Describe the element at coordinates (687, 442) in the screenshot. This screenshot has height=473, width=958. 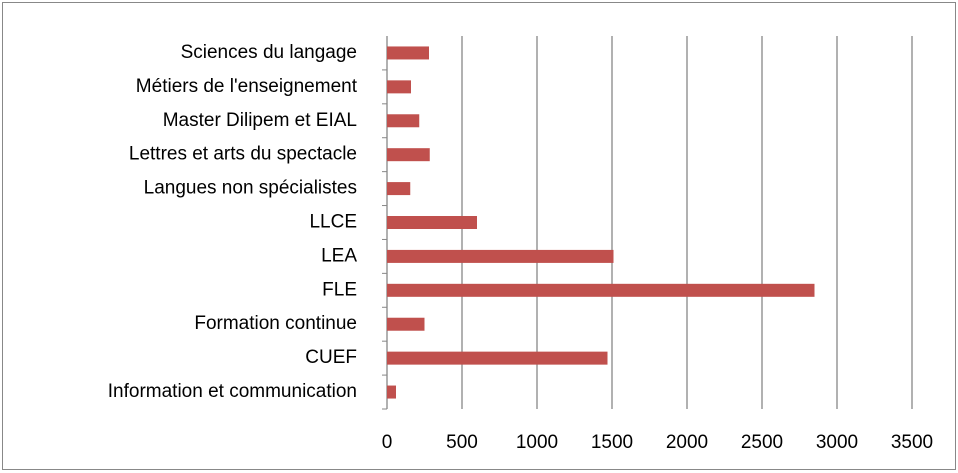
I see `x-tick-label: 2000` at that location.